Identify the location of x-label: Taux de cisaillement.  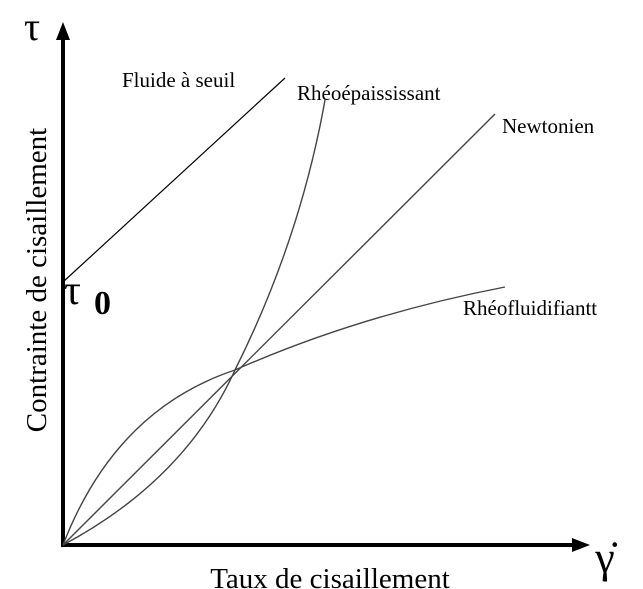
(330, 576).